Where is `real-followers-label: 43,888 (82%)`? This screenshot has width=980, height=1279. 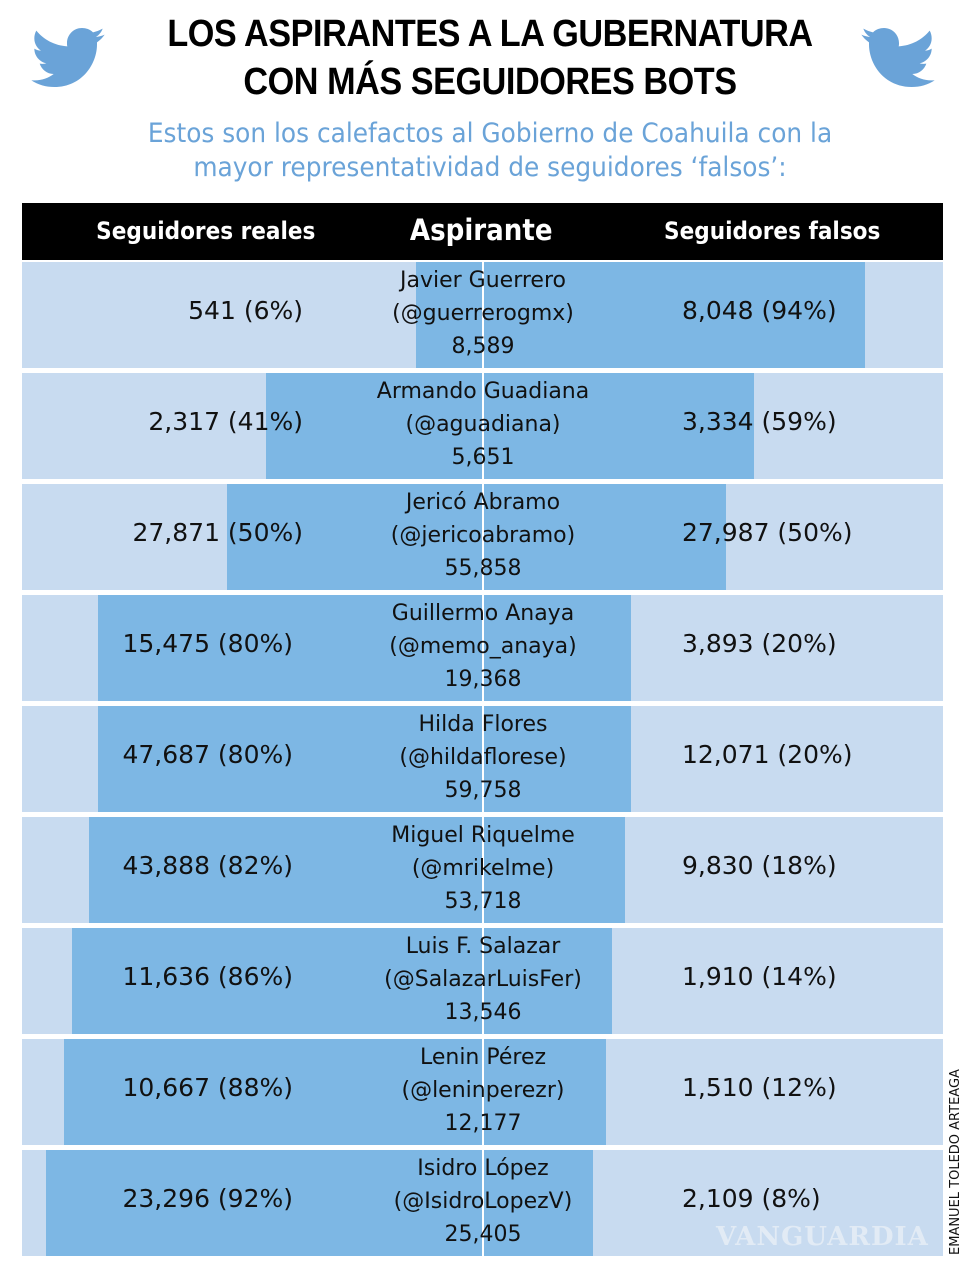
real-followers-label: 43,888 (82%) is located at coordinates (208, 865).